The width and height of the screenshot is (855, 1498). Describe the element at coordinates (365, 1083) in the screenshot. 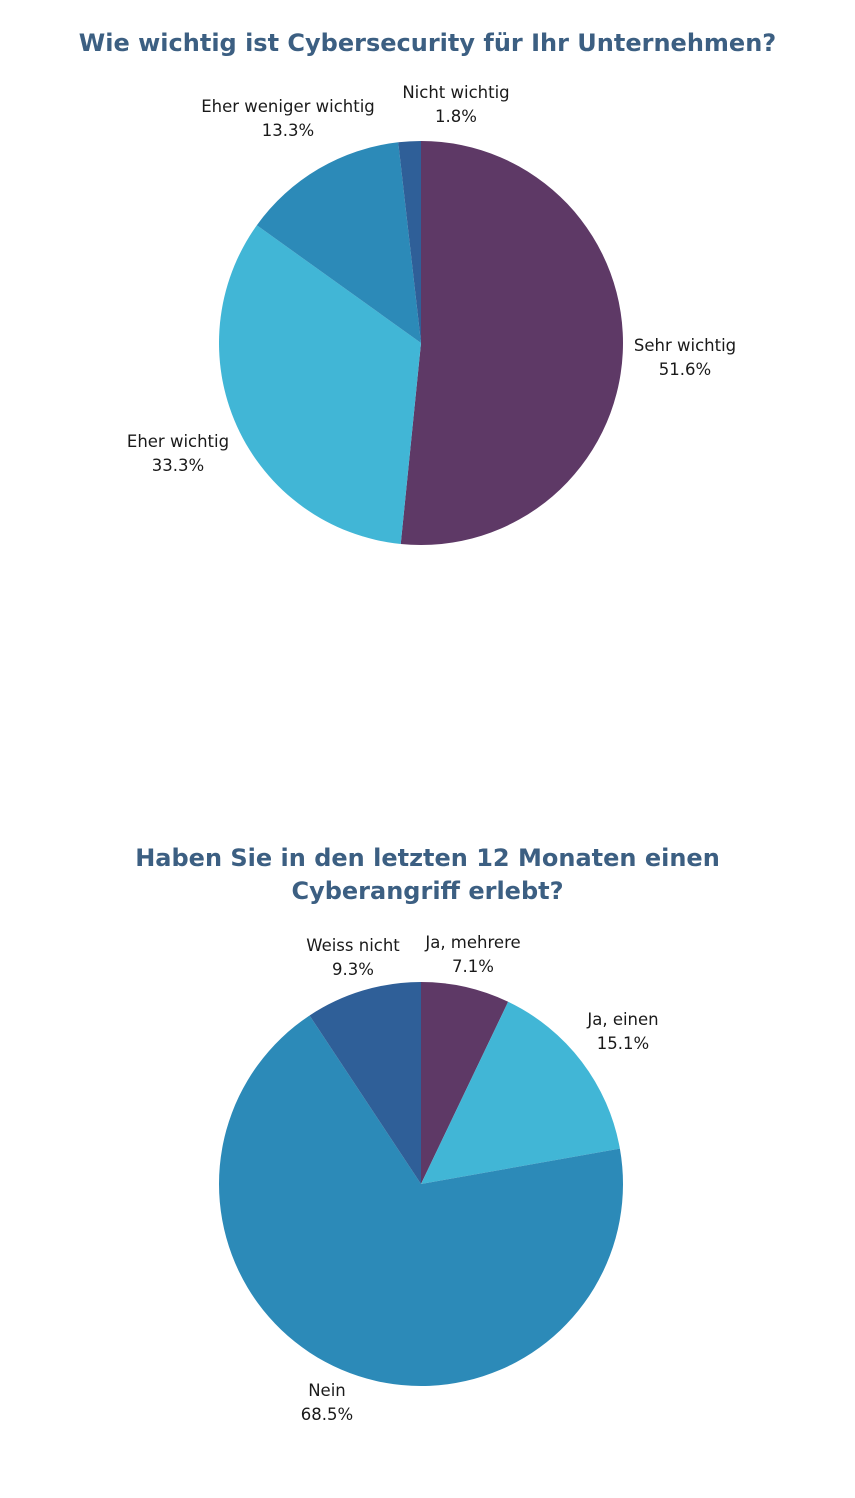

I see `pie-slice-weiss-nicht` at that location.